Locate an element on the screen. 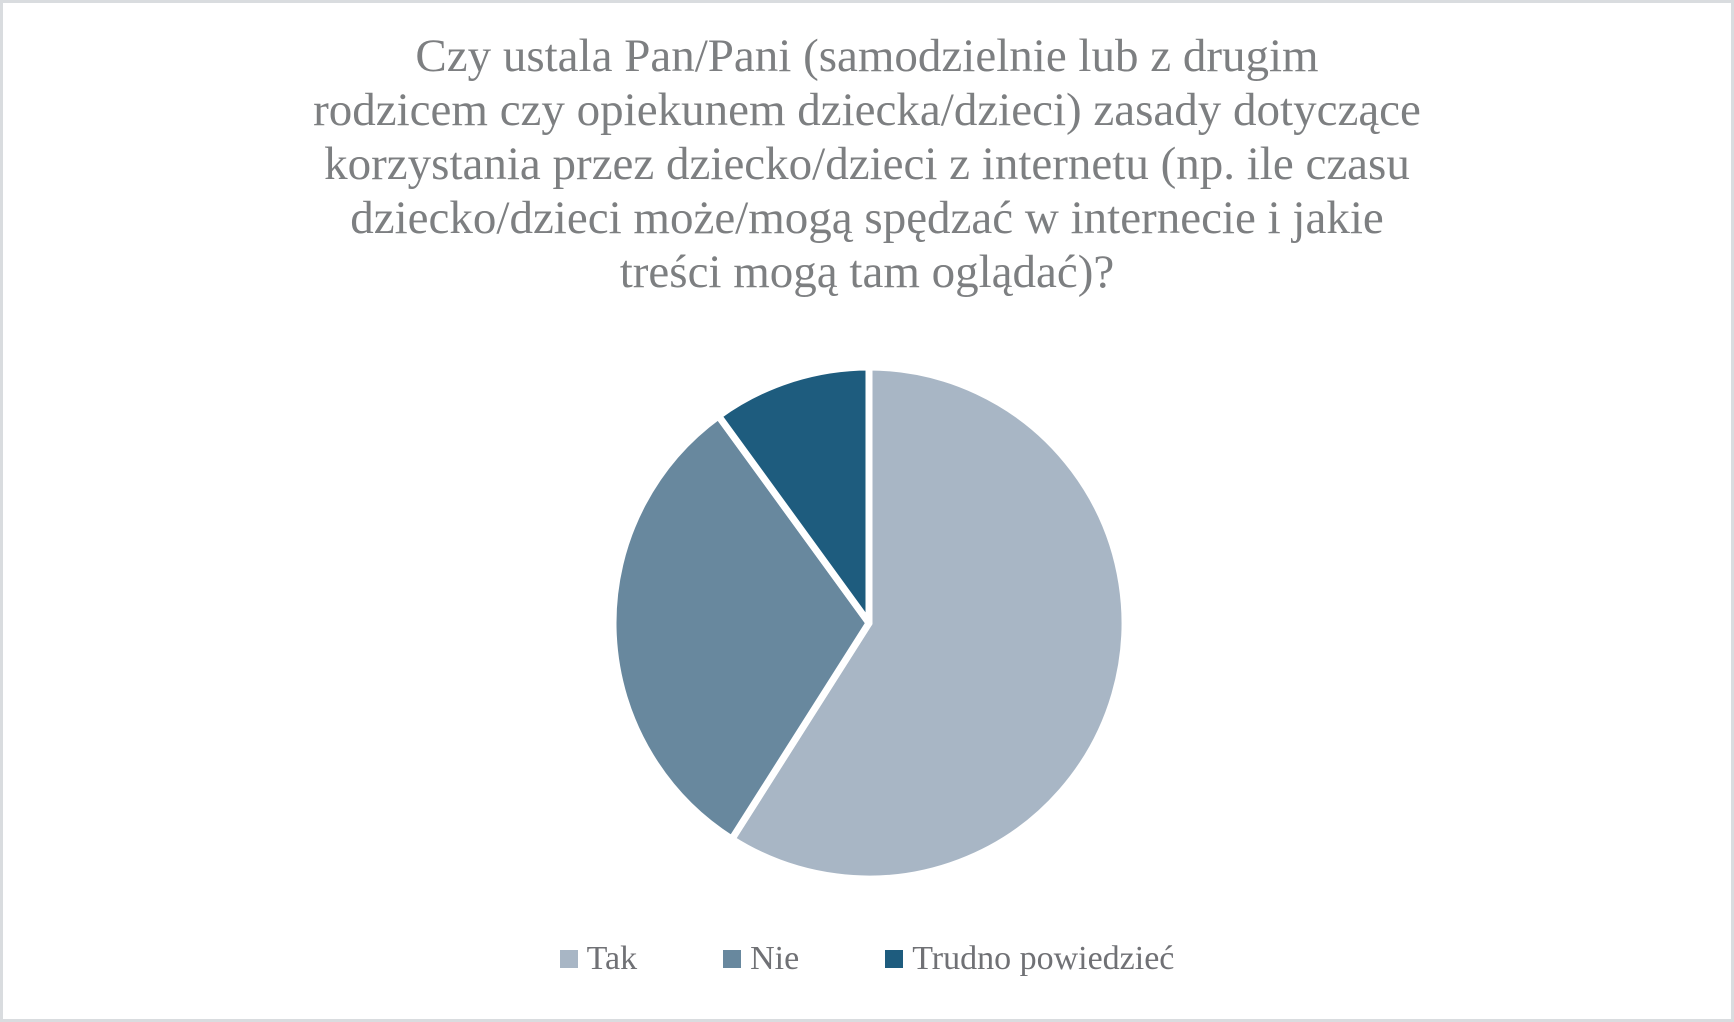 The image size is (1734, 1022). chart-legend: Tak Nie Trudno powiedzieć is located at coordinates (867, 959).